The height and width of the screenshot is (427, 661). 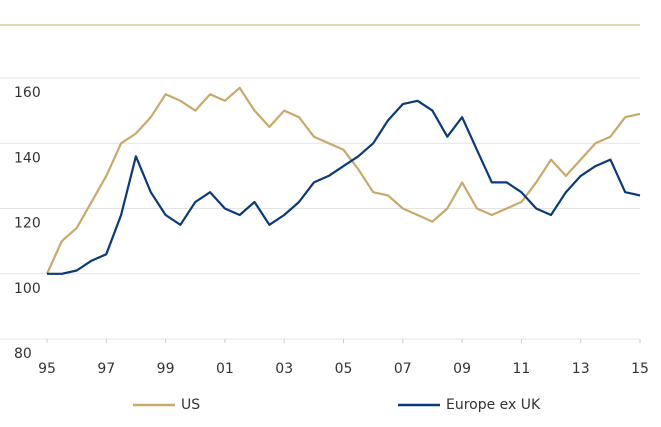 I want to click on x-tick-label: 09, so click(x=462, y=369).